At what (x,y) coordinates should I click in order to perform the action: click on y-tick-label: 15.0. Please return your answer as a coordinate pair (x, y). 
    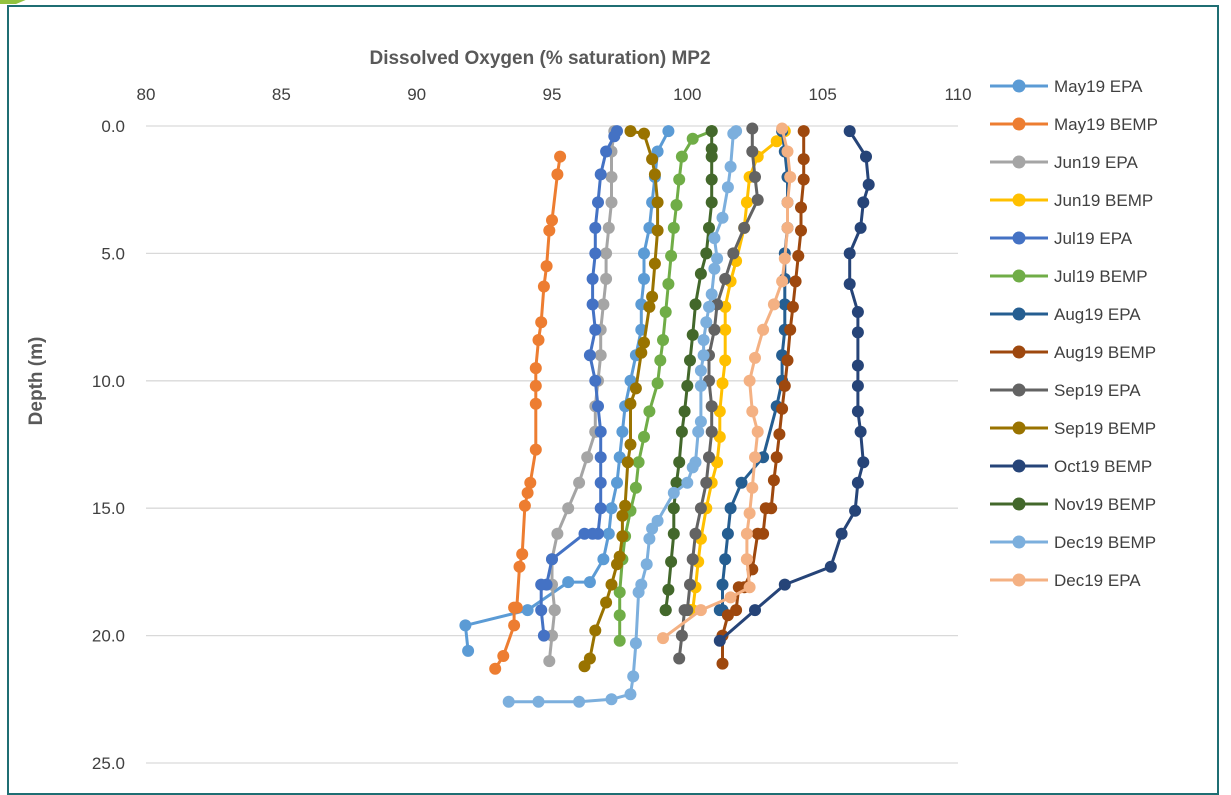
    Looking at the image, I should click on (108, 508).